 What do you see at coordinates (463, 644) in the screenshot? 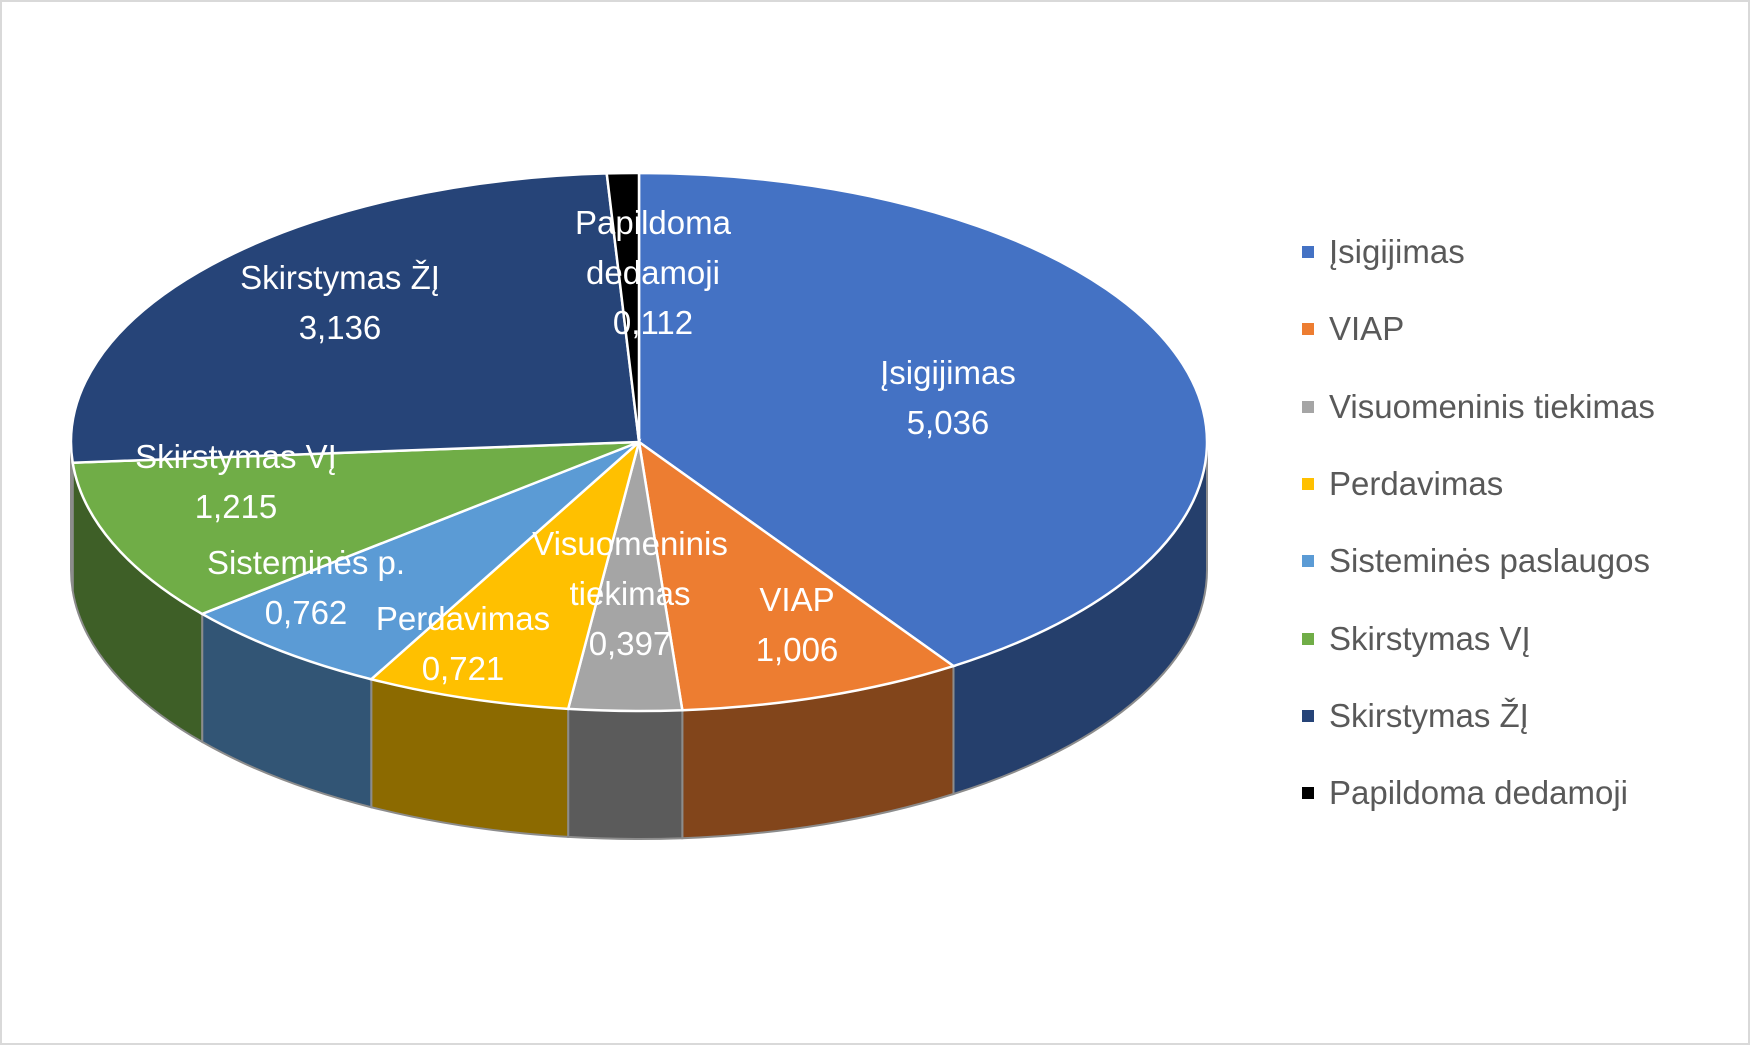
I see `data-label: Perdavimas 0,721` at bounding box center [463, 644].